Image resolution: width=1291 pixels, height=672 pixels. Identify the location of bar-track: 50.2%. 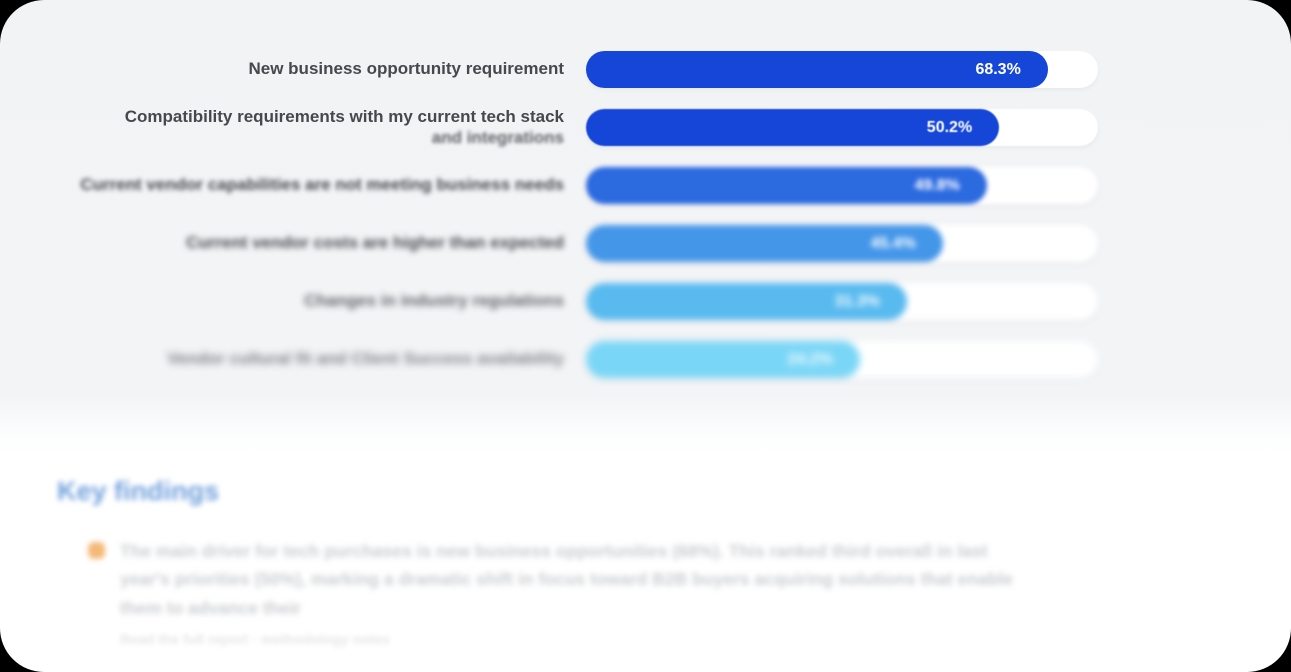
(842, 127).